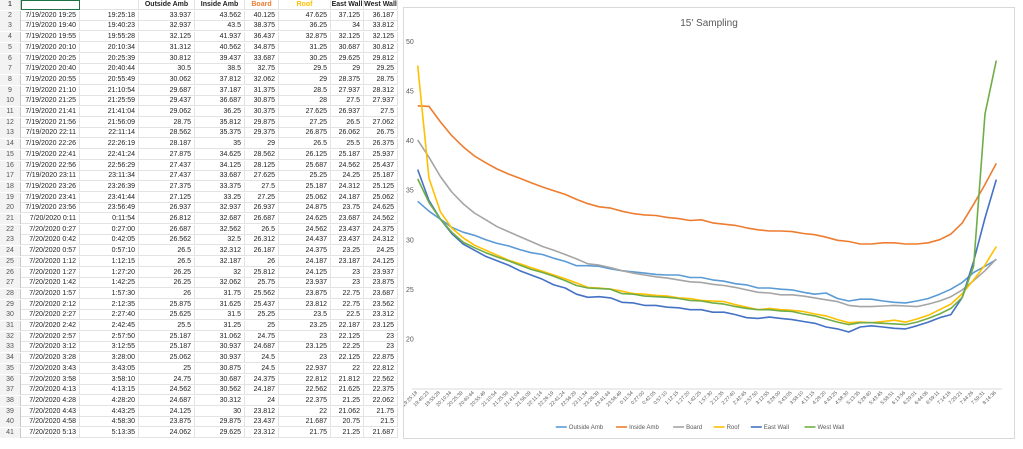 This screenshot has width=1023, height=449. Describe the element at coordinates (10, 390) in the screenshot. I see `row-number: 37` at that location.